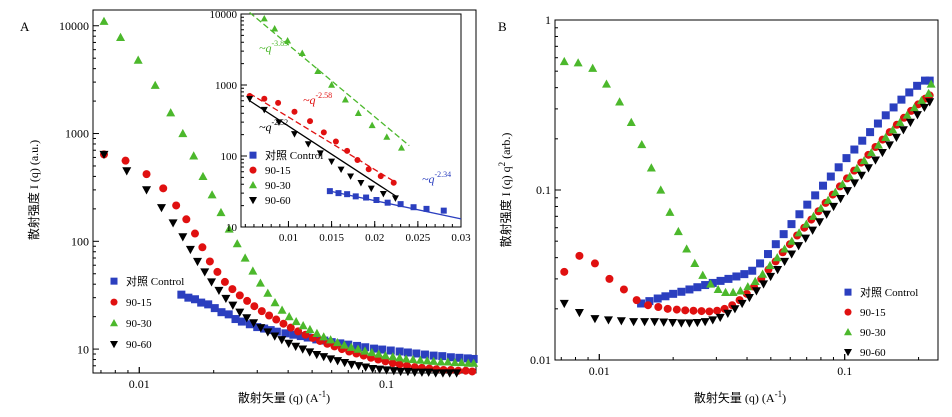  I want to click on inset-x-tick-label: 0.02, so click(374, 238).